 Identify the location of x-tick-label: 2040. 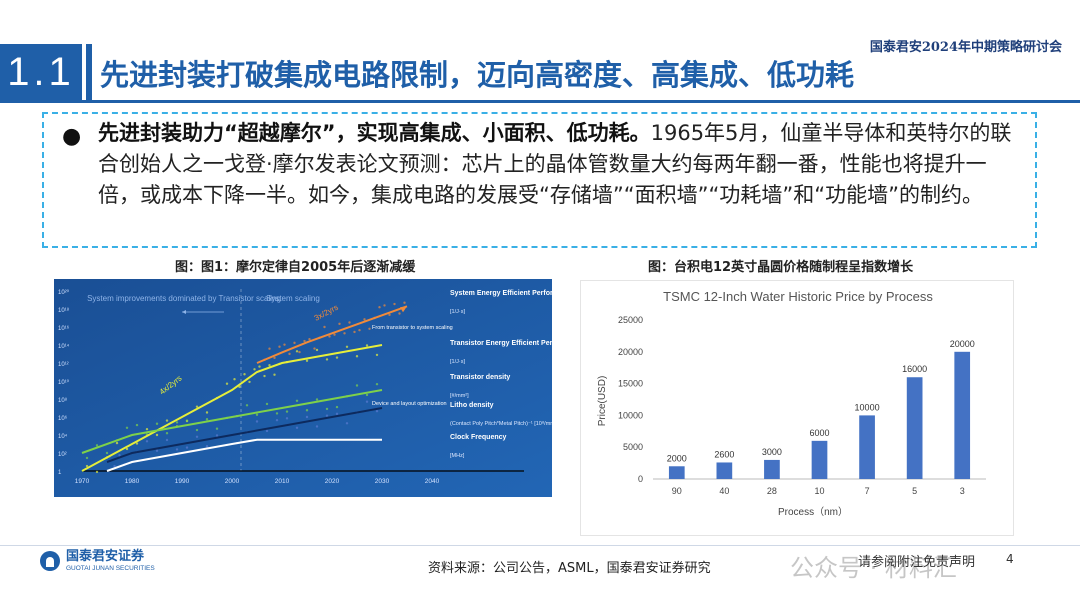
(432, 481).